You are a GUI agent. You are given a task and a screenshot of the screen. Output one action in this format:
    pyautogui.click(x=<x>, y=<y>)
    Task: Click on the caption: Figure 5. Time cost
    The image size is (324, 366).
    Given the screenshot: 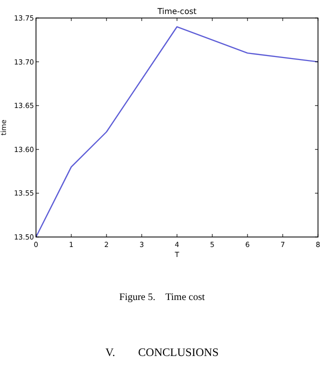 What is the action you would take?
    pyautogui.click(x=162, y=297)
    